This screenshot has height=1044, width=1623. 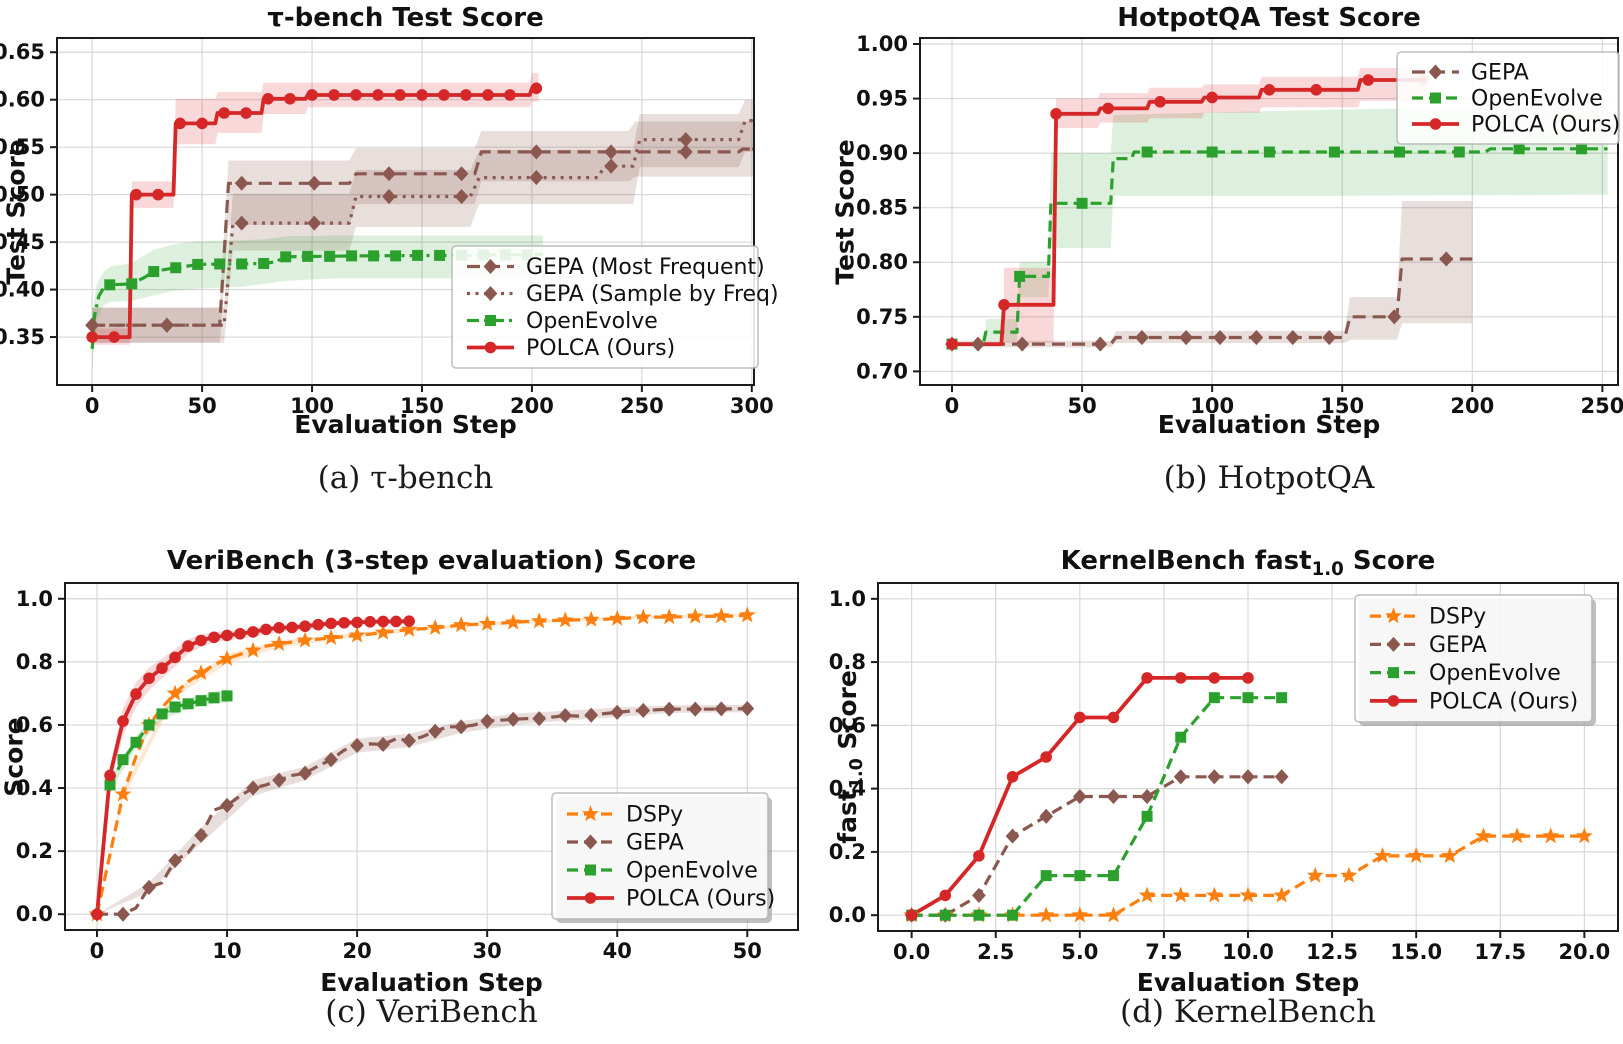 What do you see at coordinates (1327, 570) in the screenshot?
I see `title-subscript: 1.0` at bounding box center [1327, 570].